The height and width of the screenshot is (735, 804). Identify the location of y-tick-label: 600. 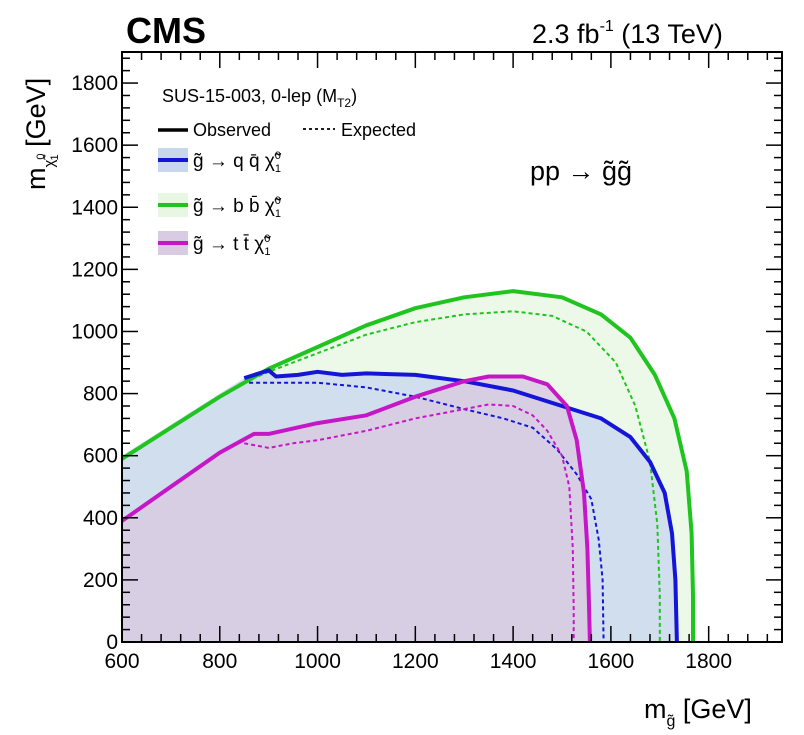
(100, 456).